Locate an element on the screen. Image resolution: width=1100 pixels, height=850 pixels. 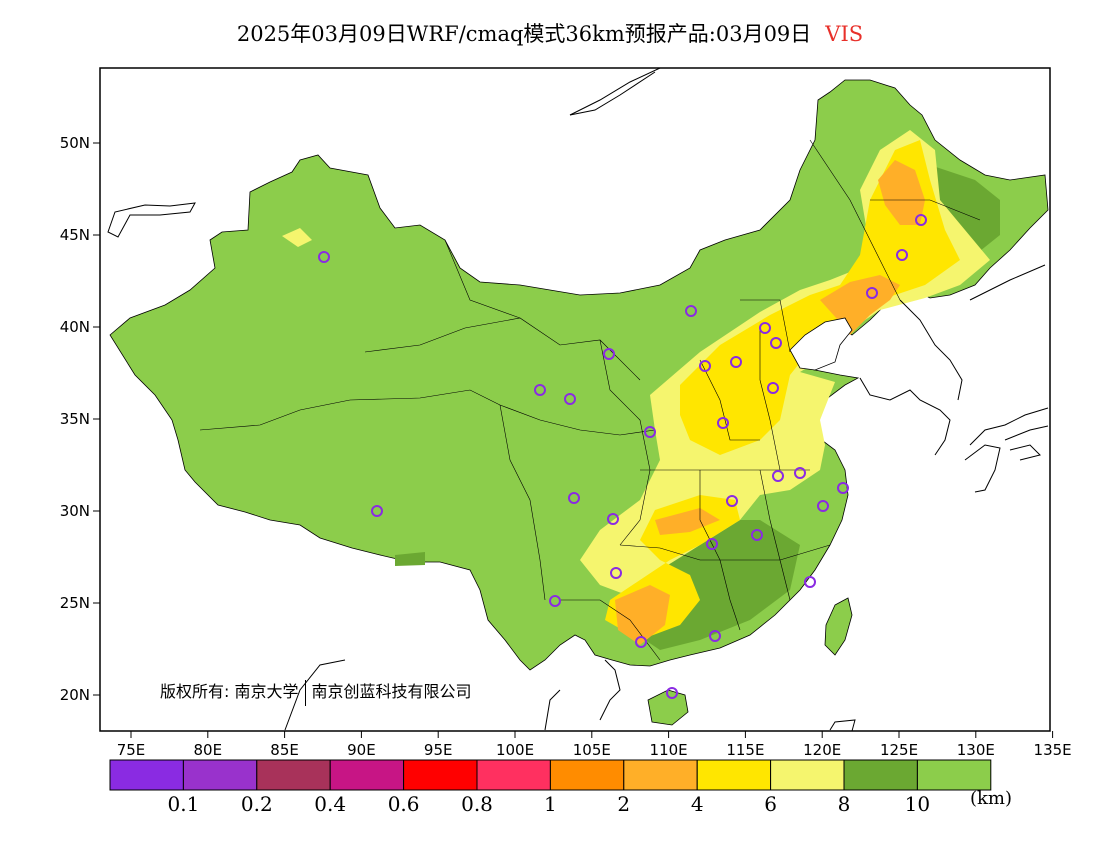
y-axis: 20N 25N 30N 35N 40N 45N 50N is located at coordinates (80, 419).